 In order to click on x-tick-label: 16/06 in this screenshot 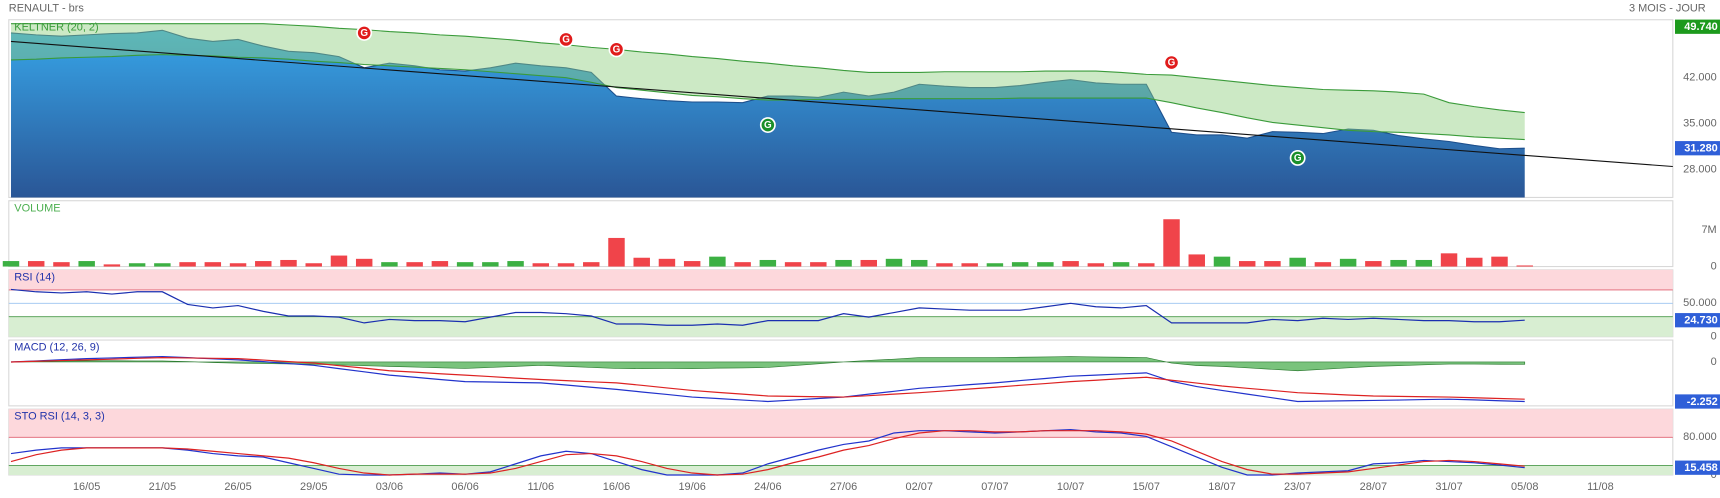, I will do `click(616, 487)`.